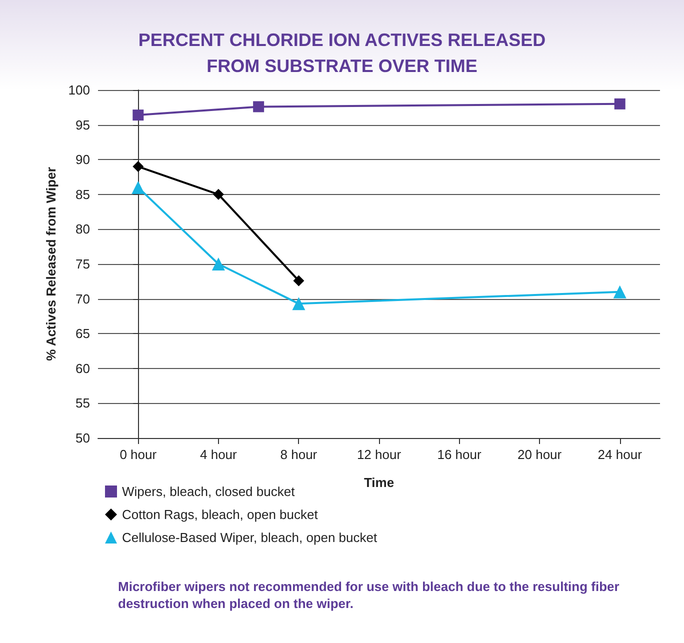 This screenshot has height=643, width=684. Describe the element at coordinates (83, 368) in the screenshot. I see `y-tick-label: 60` at that location.